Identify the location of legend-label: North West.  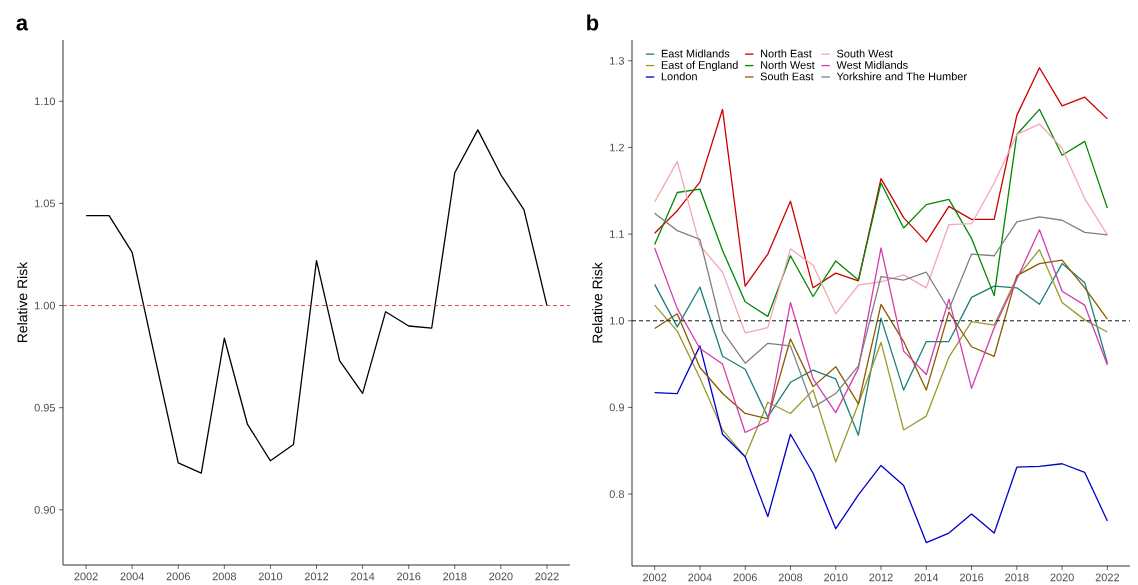
(788, 65).